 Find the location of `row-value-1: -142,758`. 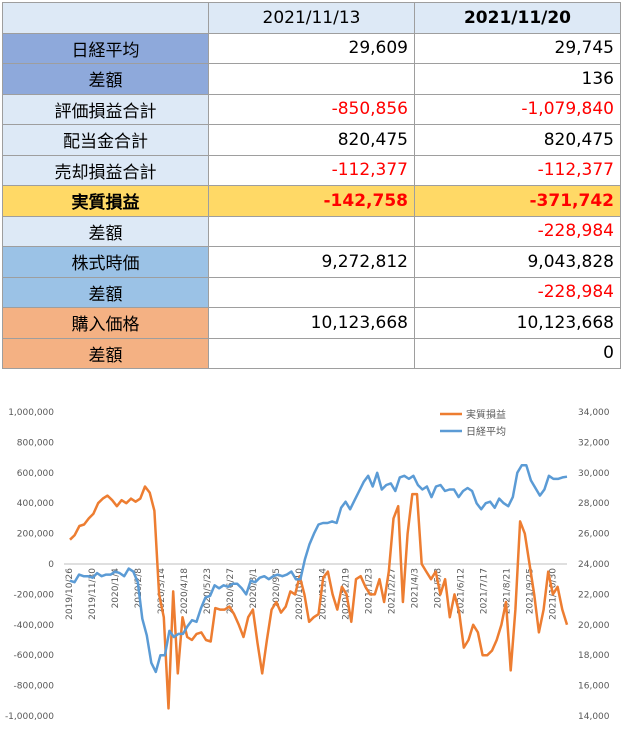

row-value-1: -142,758 is located at coordinates (311, 201).